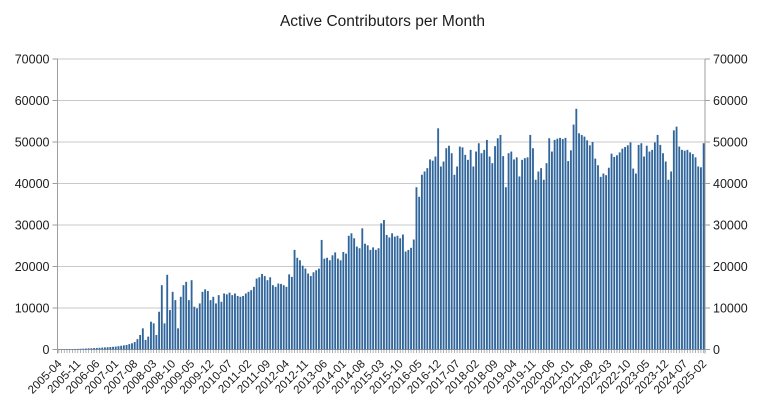 Image resolution: width=765 pixels, height=405 pixels. Describe the element at coordinates (730, 309) in the screenshot. I see `y-axis-label-right: 10000` at that location.